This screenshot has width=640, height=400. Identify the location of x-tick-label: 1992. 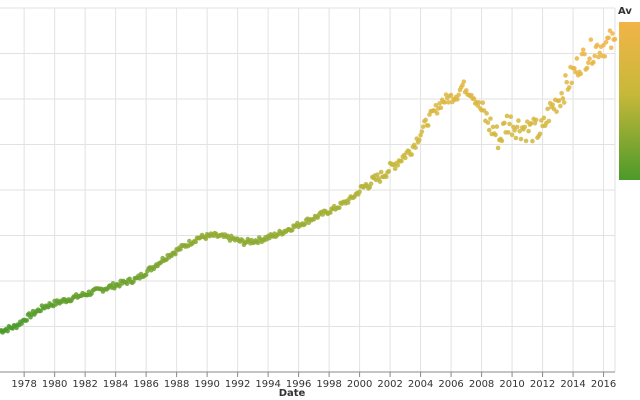
(237, 384).